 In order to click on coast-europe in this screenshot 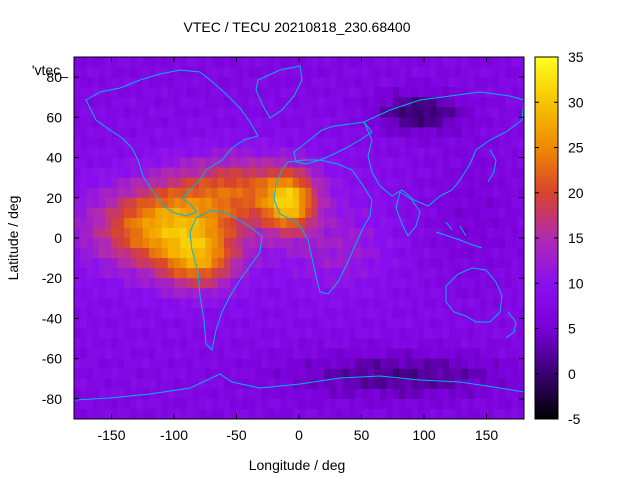, I will do `click(333, 143)`.